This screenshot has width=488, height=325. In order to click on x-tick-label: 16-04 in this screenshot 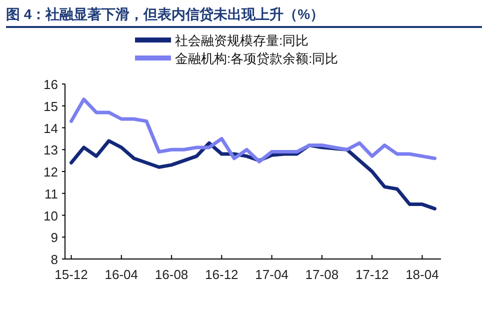, I will do `click(121, 274)`.